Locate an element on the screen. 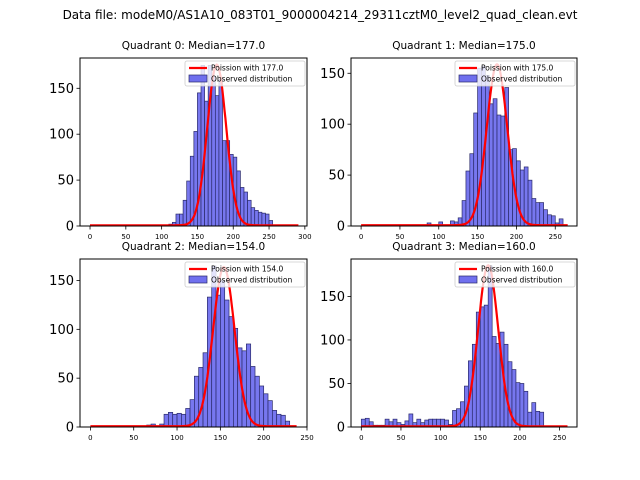 Image resolution: width=640 pixels, height=480 pixels. legend: Poission with 160.0 Observed distribution is located at coordinates (515, 274).